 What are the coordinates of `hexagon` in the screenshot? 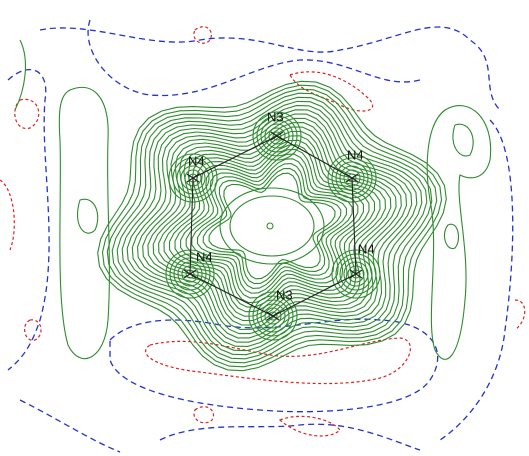 It's located at (273, 226).